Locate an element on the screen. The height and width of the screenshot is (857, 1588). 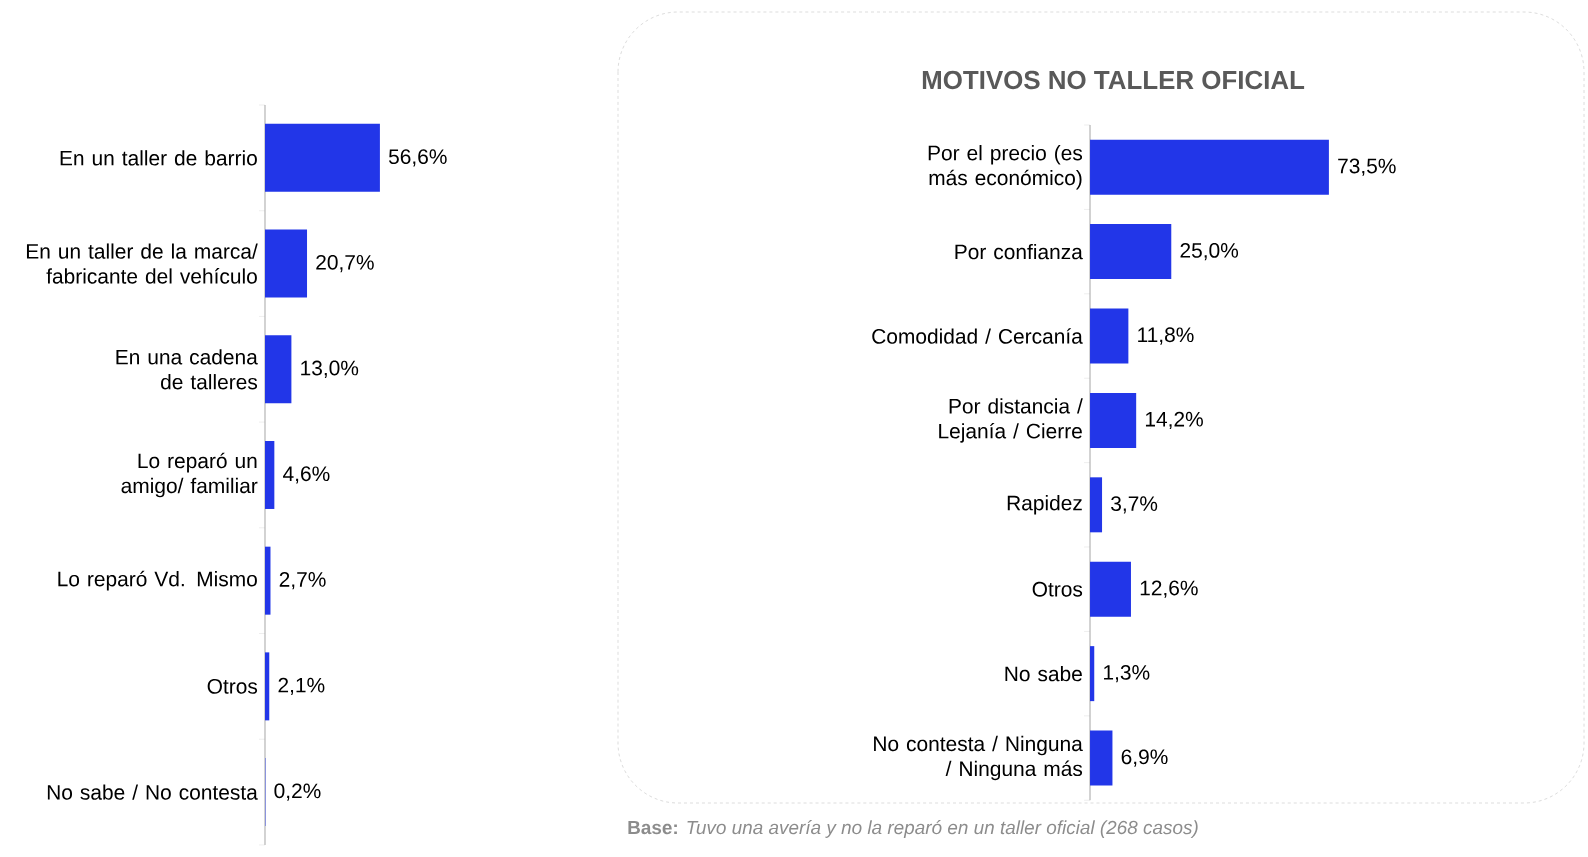
y-tick-label: Comodidad / Cercanía is located at coordinates (977, 336).